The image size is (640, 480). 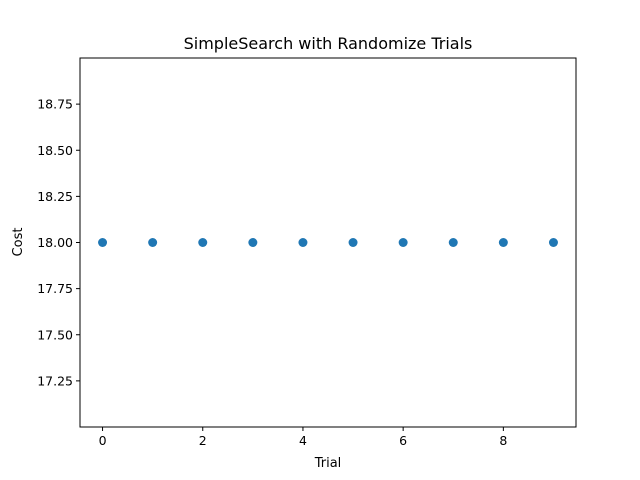 I want to click on y-axis-label: Cost, so click(x=18, y=242).